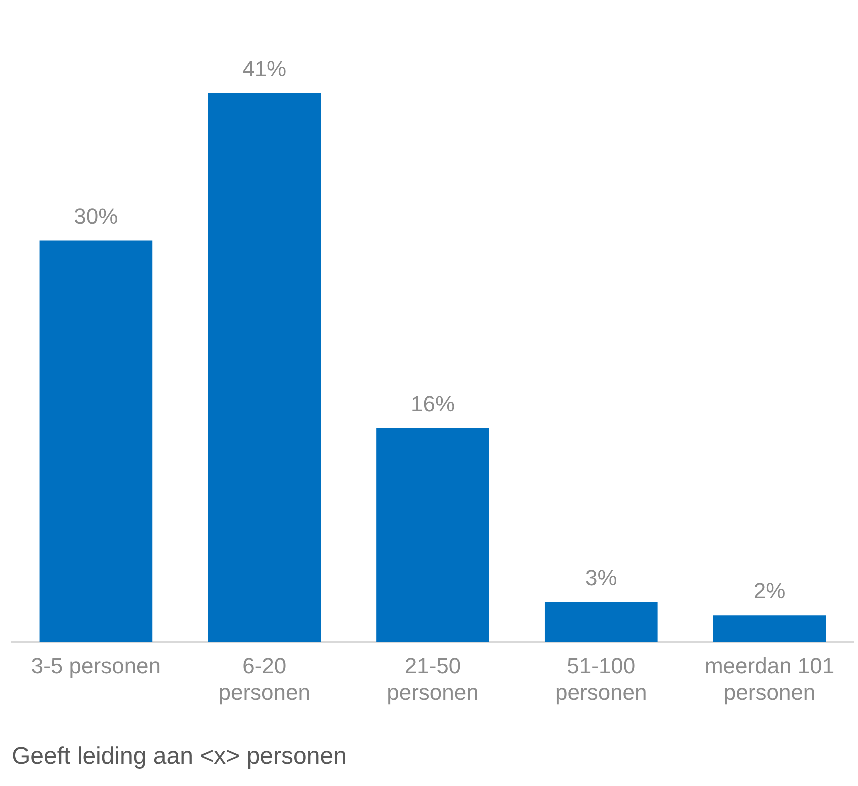 The image size is (858, 786). What do you see at coordinates (433, 680) in the screenshot?
I see `x-tick-label: 21-50 personen` at bounding box center [433, 680].